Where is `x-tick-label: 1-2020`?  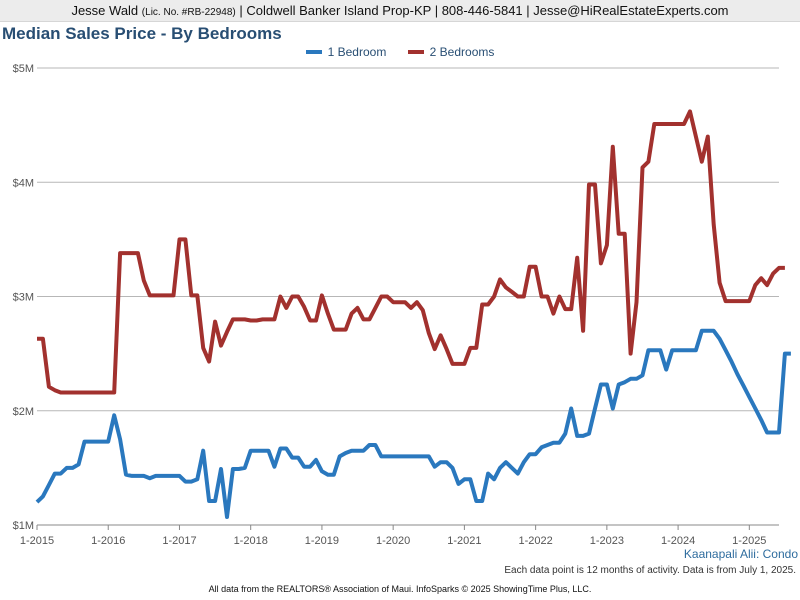 x-tick-label: 1-2020 is located at coordinates (393, 541).